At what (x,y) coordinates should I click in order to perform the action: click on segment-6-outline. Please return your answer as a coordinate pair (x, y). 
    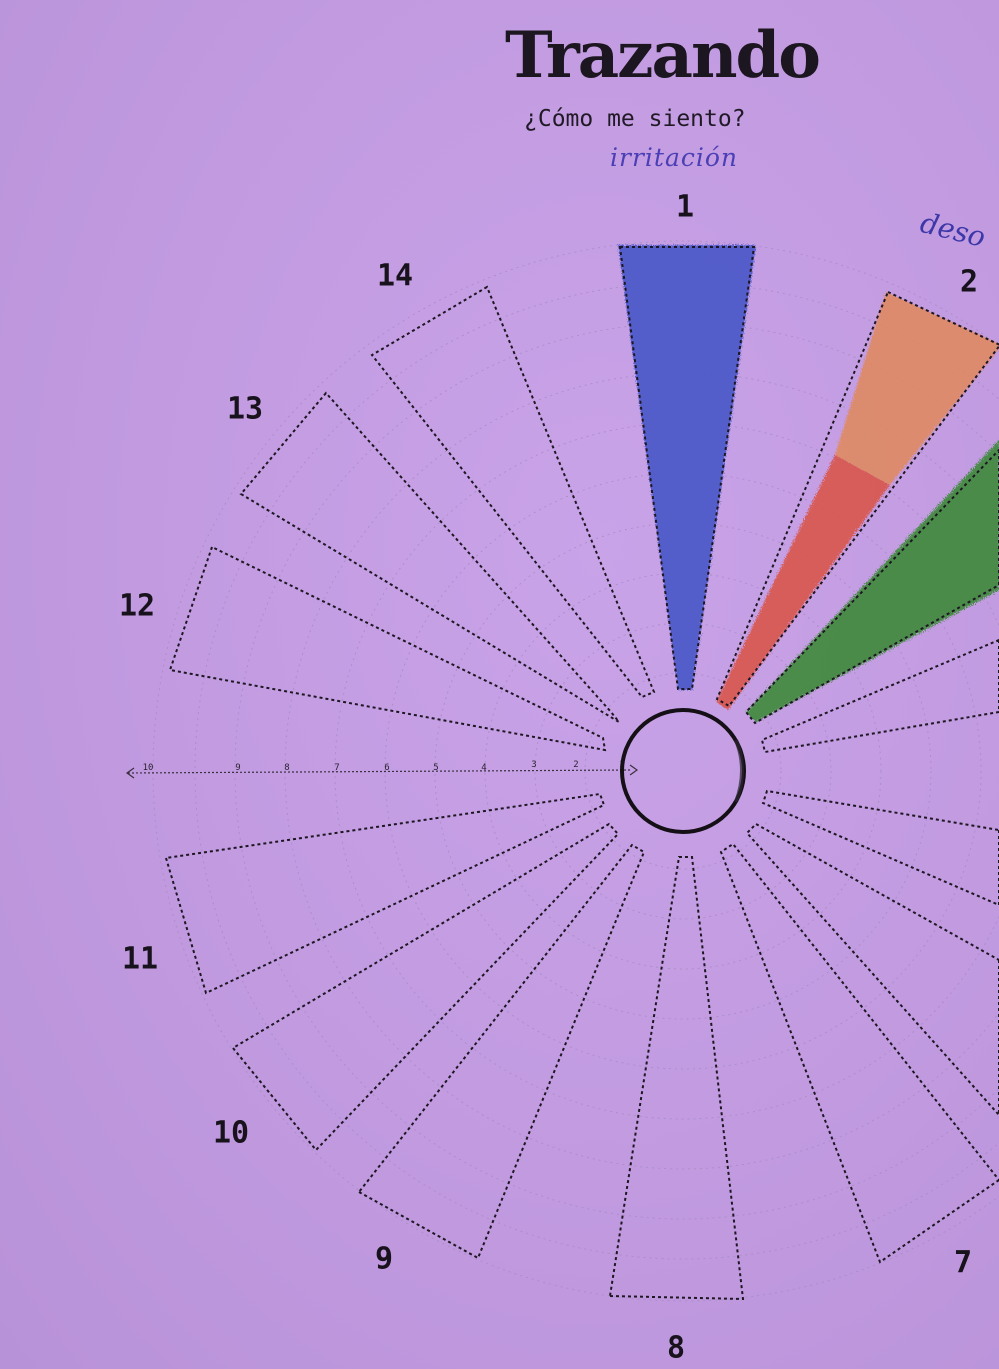
    Looking at the image, I should click on (872, 969).